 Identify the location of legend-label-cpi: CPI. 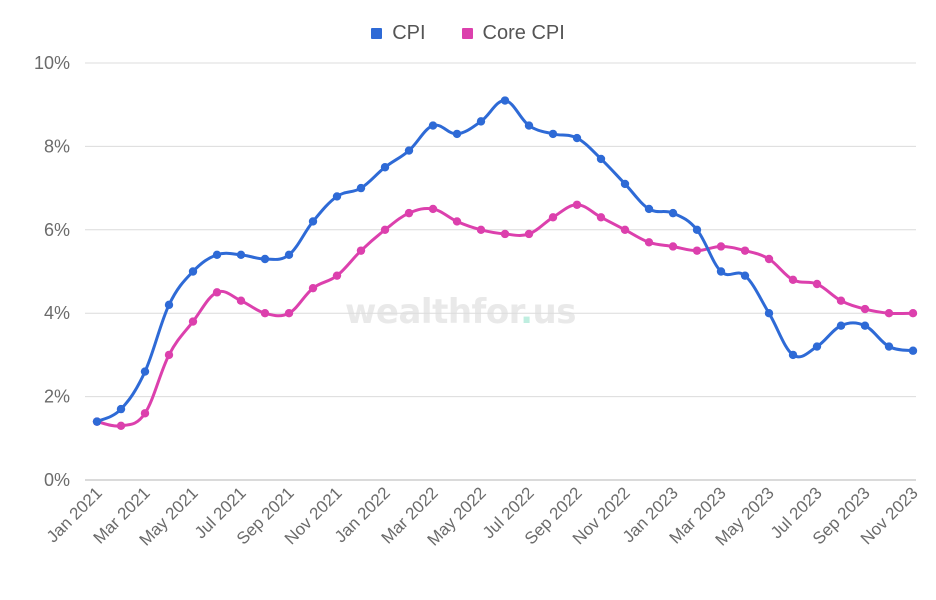
(409, 33).